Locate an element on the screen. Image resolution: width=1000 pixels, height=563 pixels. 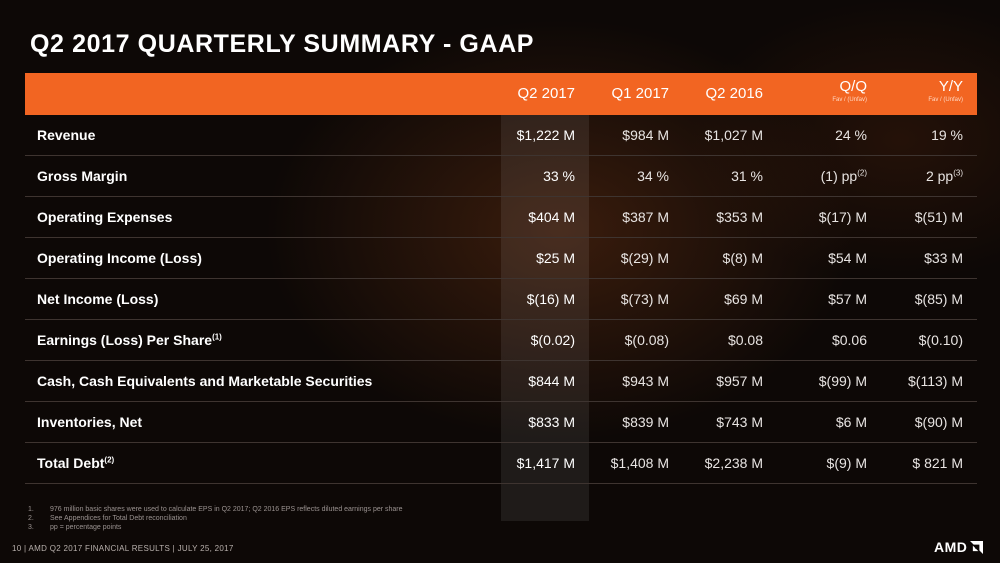
table-cell: $(73) M is located at coordinates (644, 299).